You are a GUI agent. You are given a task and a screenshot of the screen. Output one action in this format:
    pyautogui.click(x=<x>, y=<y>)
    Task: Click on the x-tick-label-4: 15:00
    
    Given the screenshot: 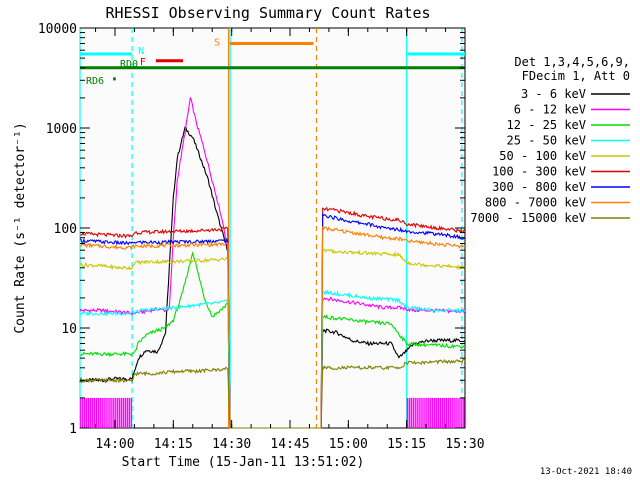 What is the action you would take?
    pyautogui.click(x=348, y=444)
    